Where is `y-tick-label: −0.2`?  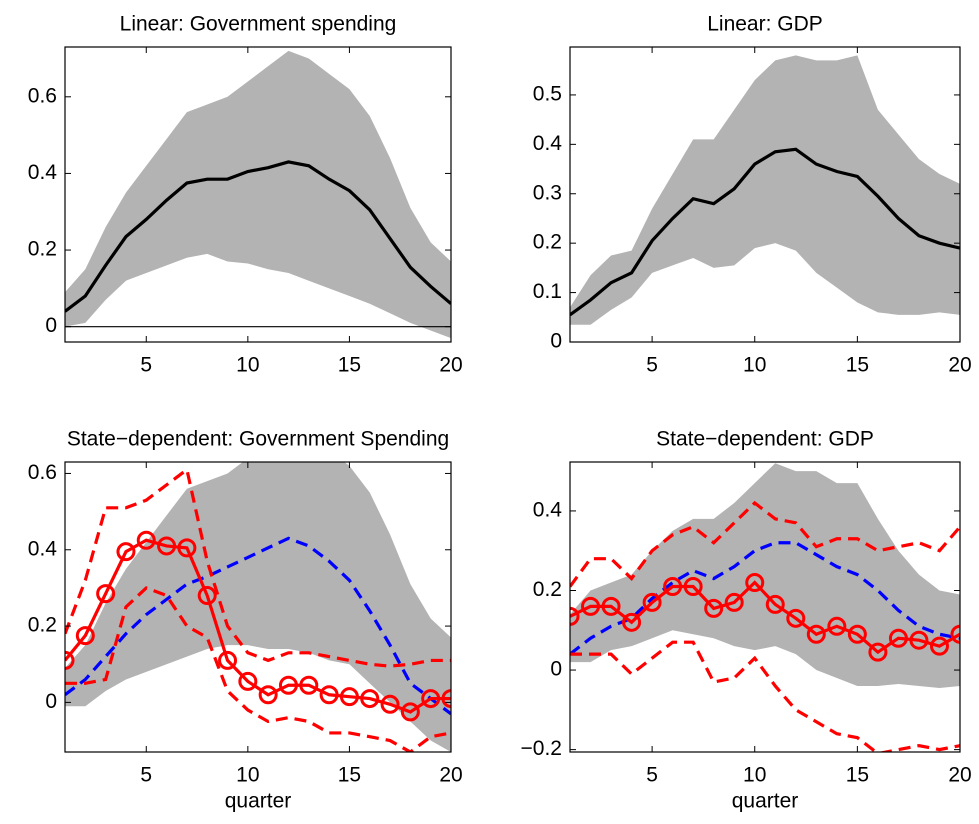
y-tick-label: −0.2 is located at coordinates (541, 748).